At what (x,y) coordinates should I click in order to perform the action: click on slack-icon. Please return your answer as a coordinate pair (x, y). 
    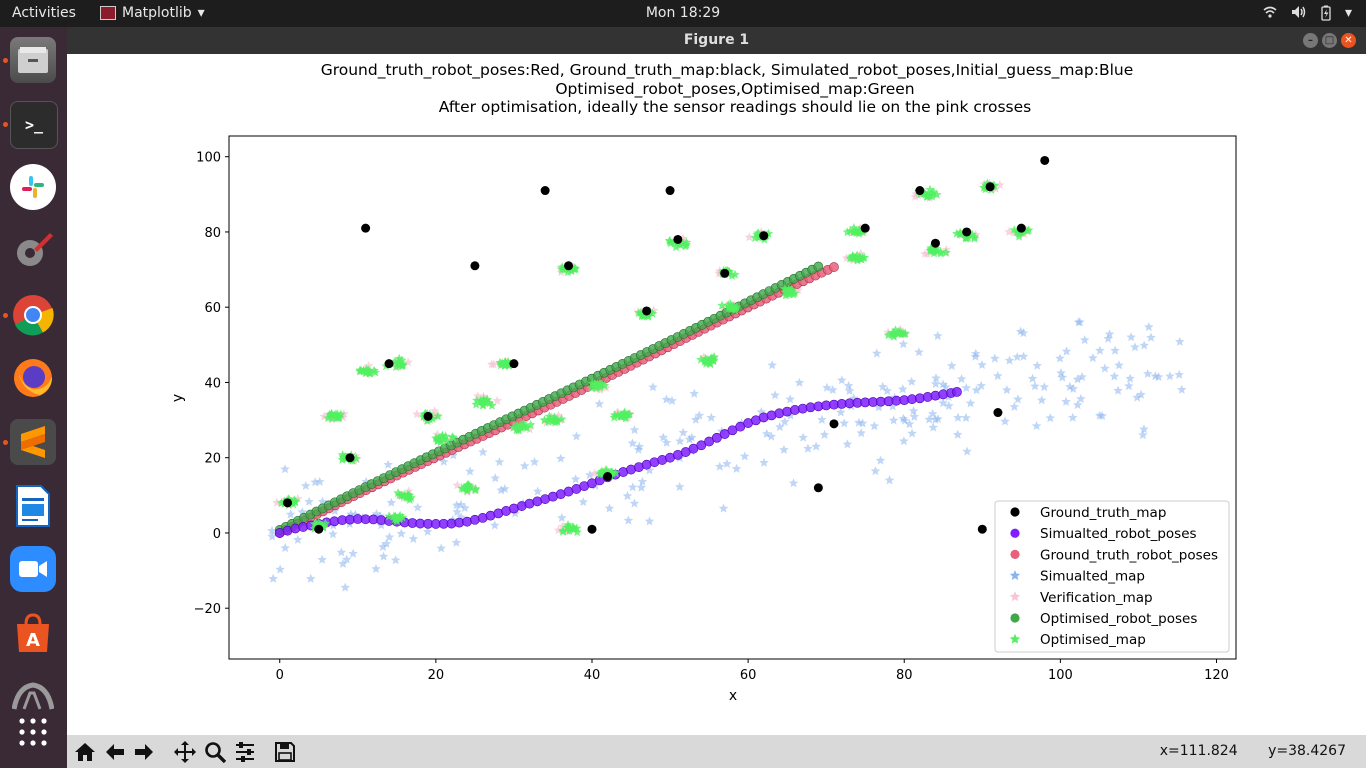
    Looking at the image, I should click on (33, 187).